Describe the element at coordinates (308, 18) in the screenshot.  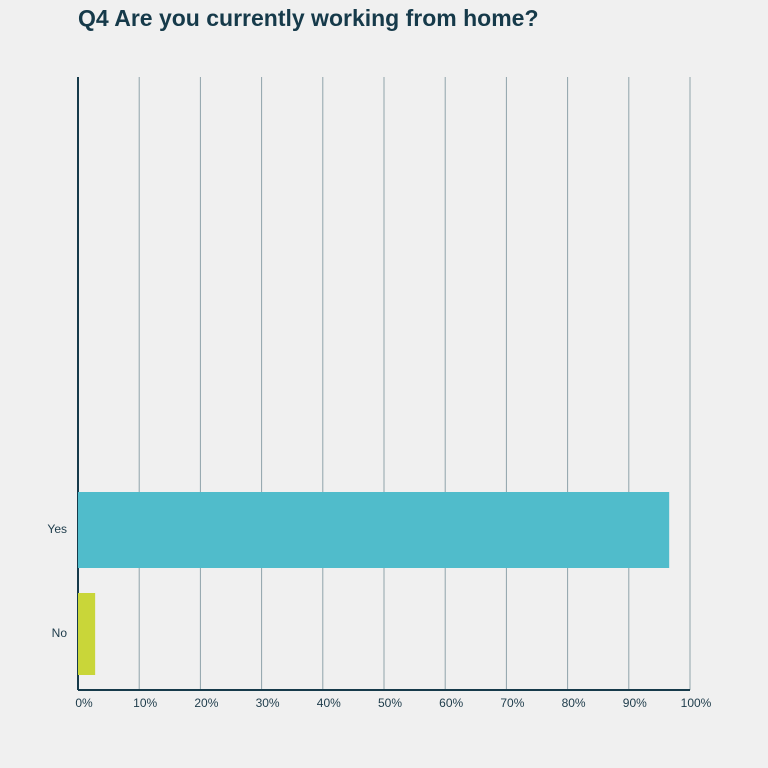
I see `chart-title: Q4 Are you currently working from home?` at that location.